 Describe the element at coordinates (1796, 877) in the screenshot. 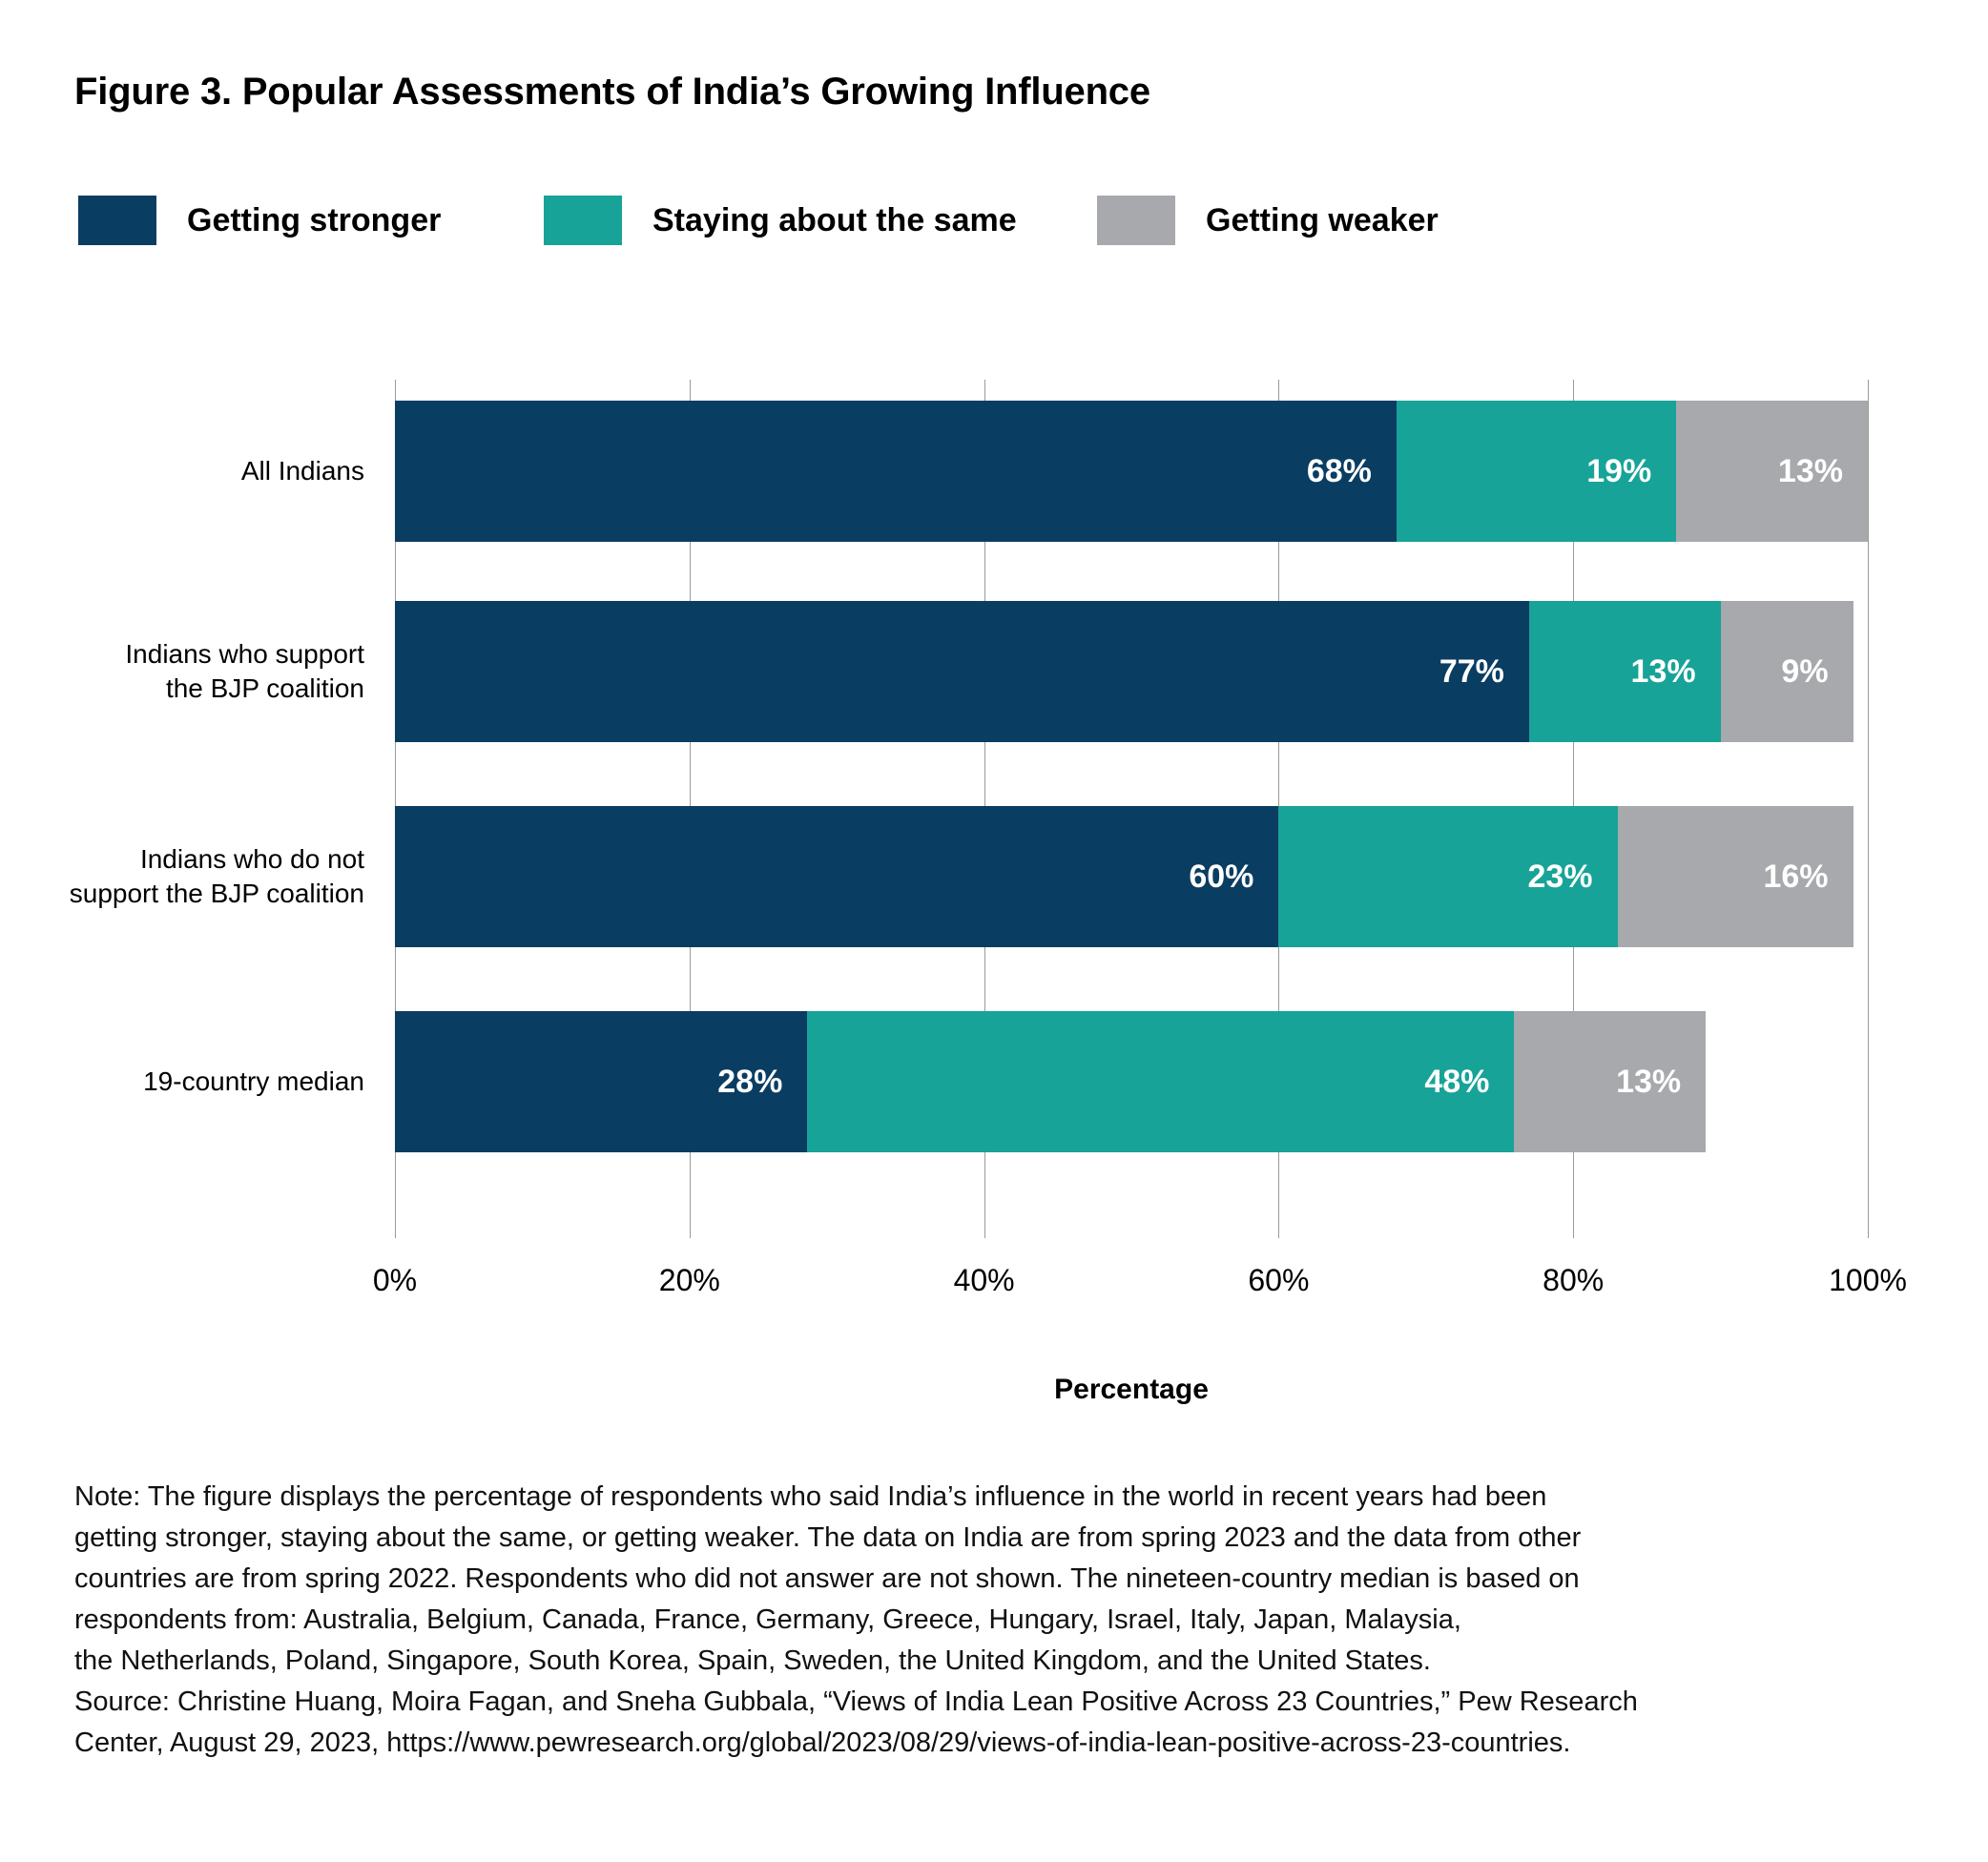

I see `bar-segment-value: 16%` at that location.